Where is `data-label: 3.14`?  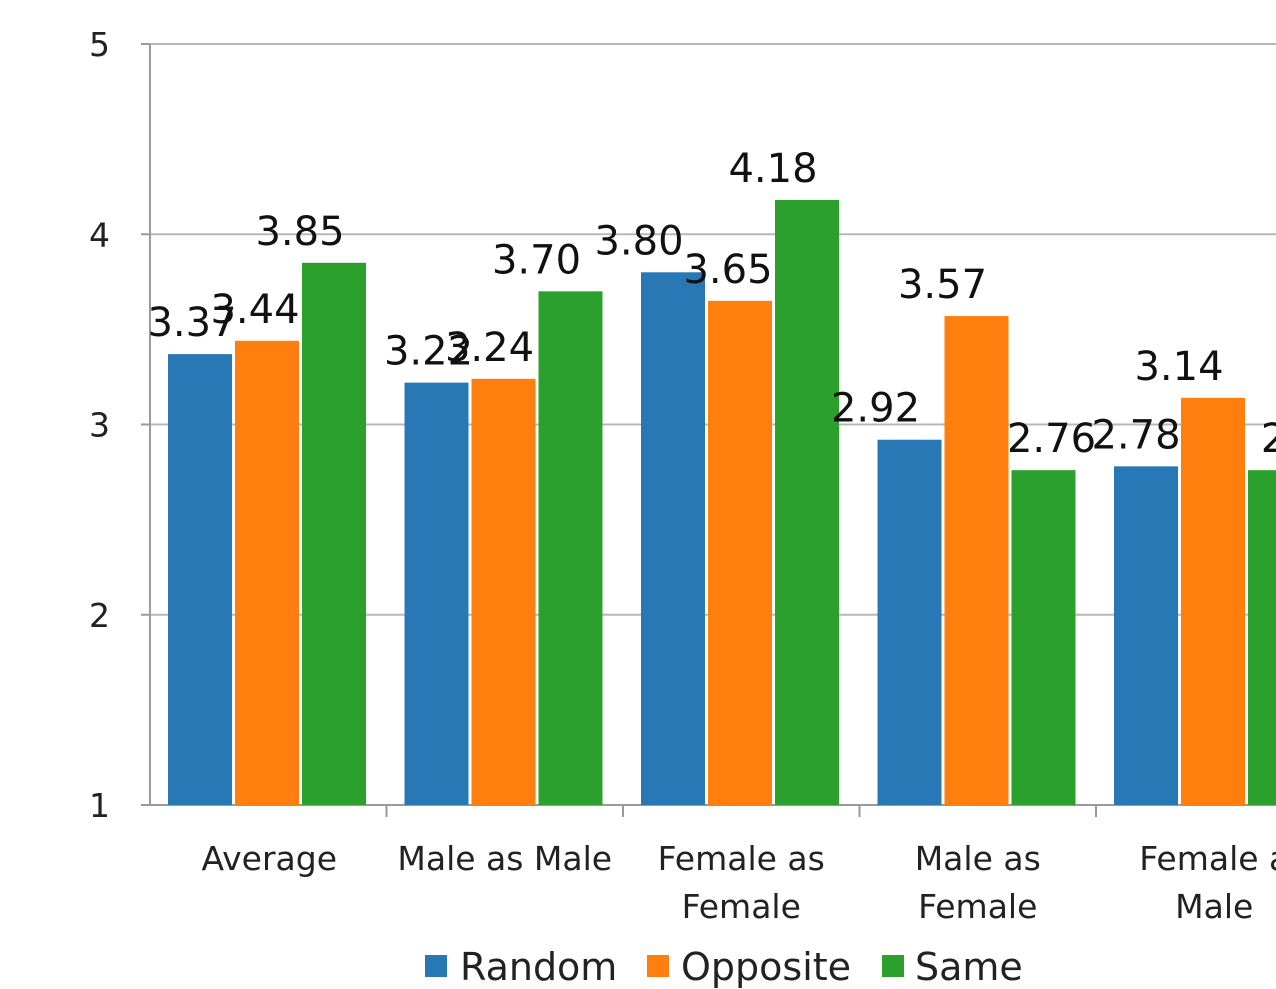
data-label: 3.14 is located at coordinates (1178, 367).